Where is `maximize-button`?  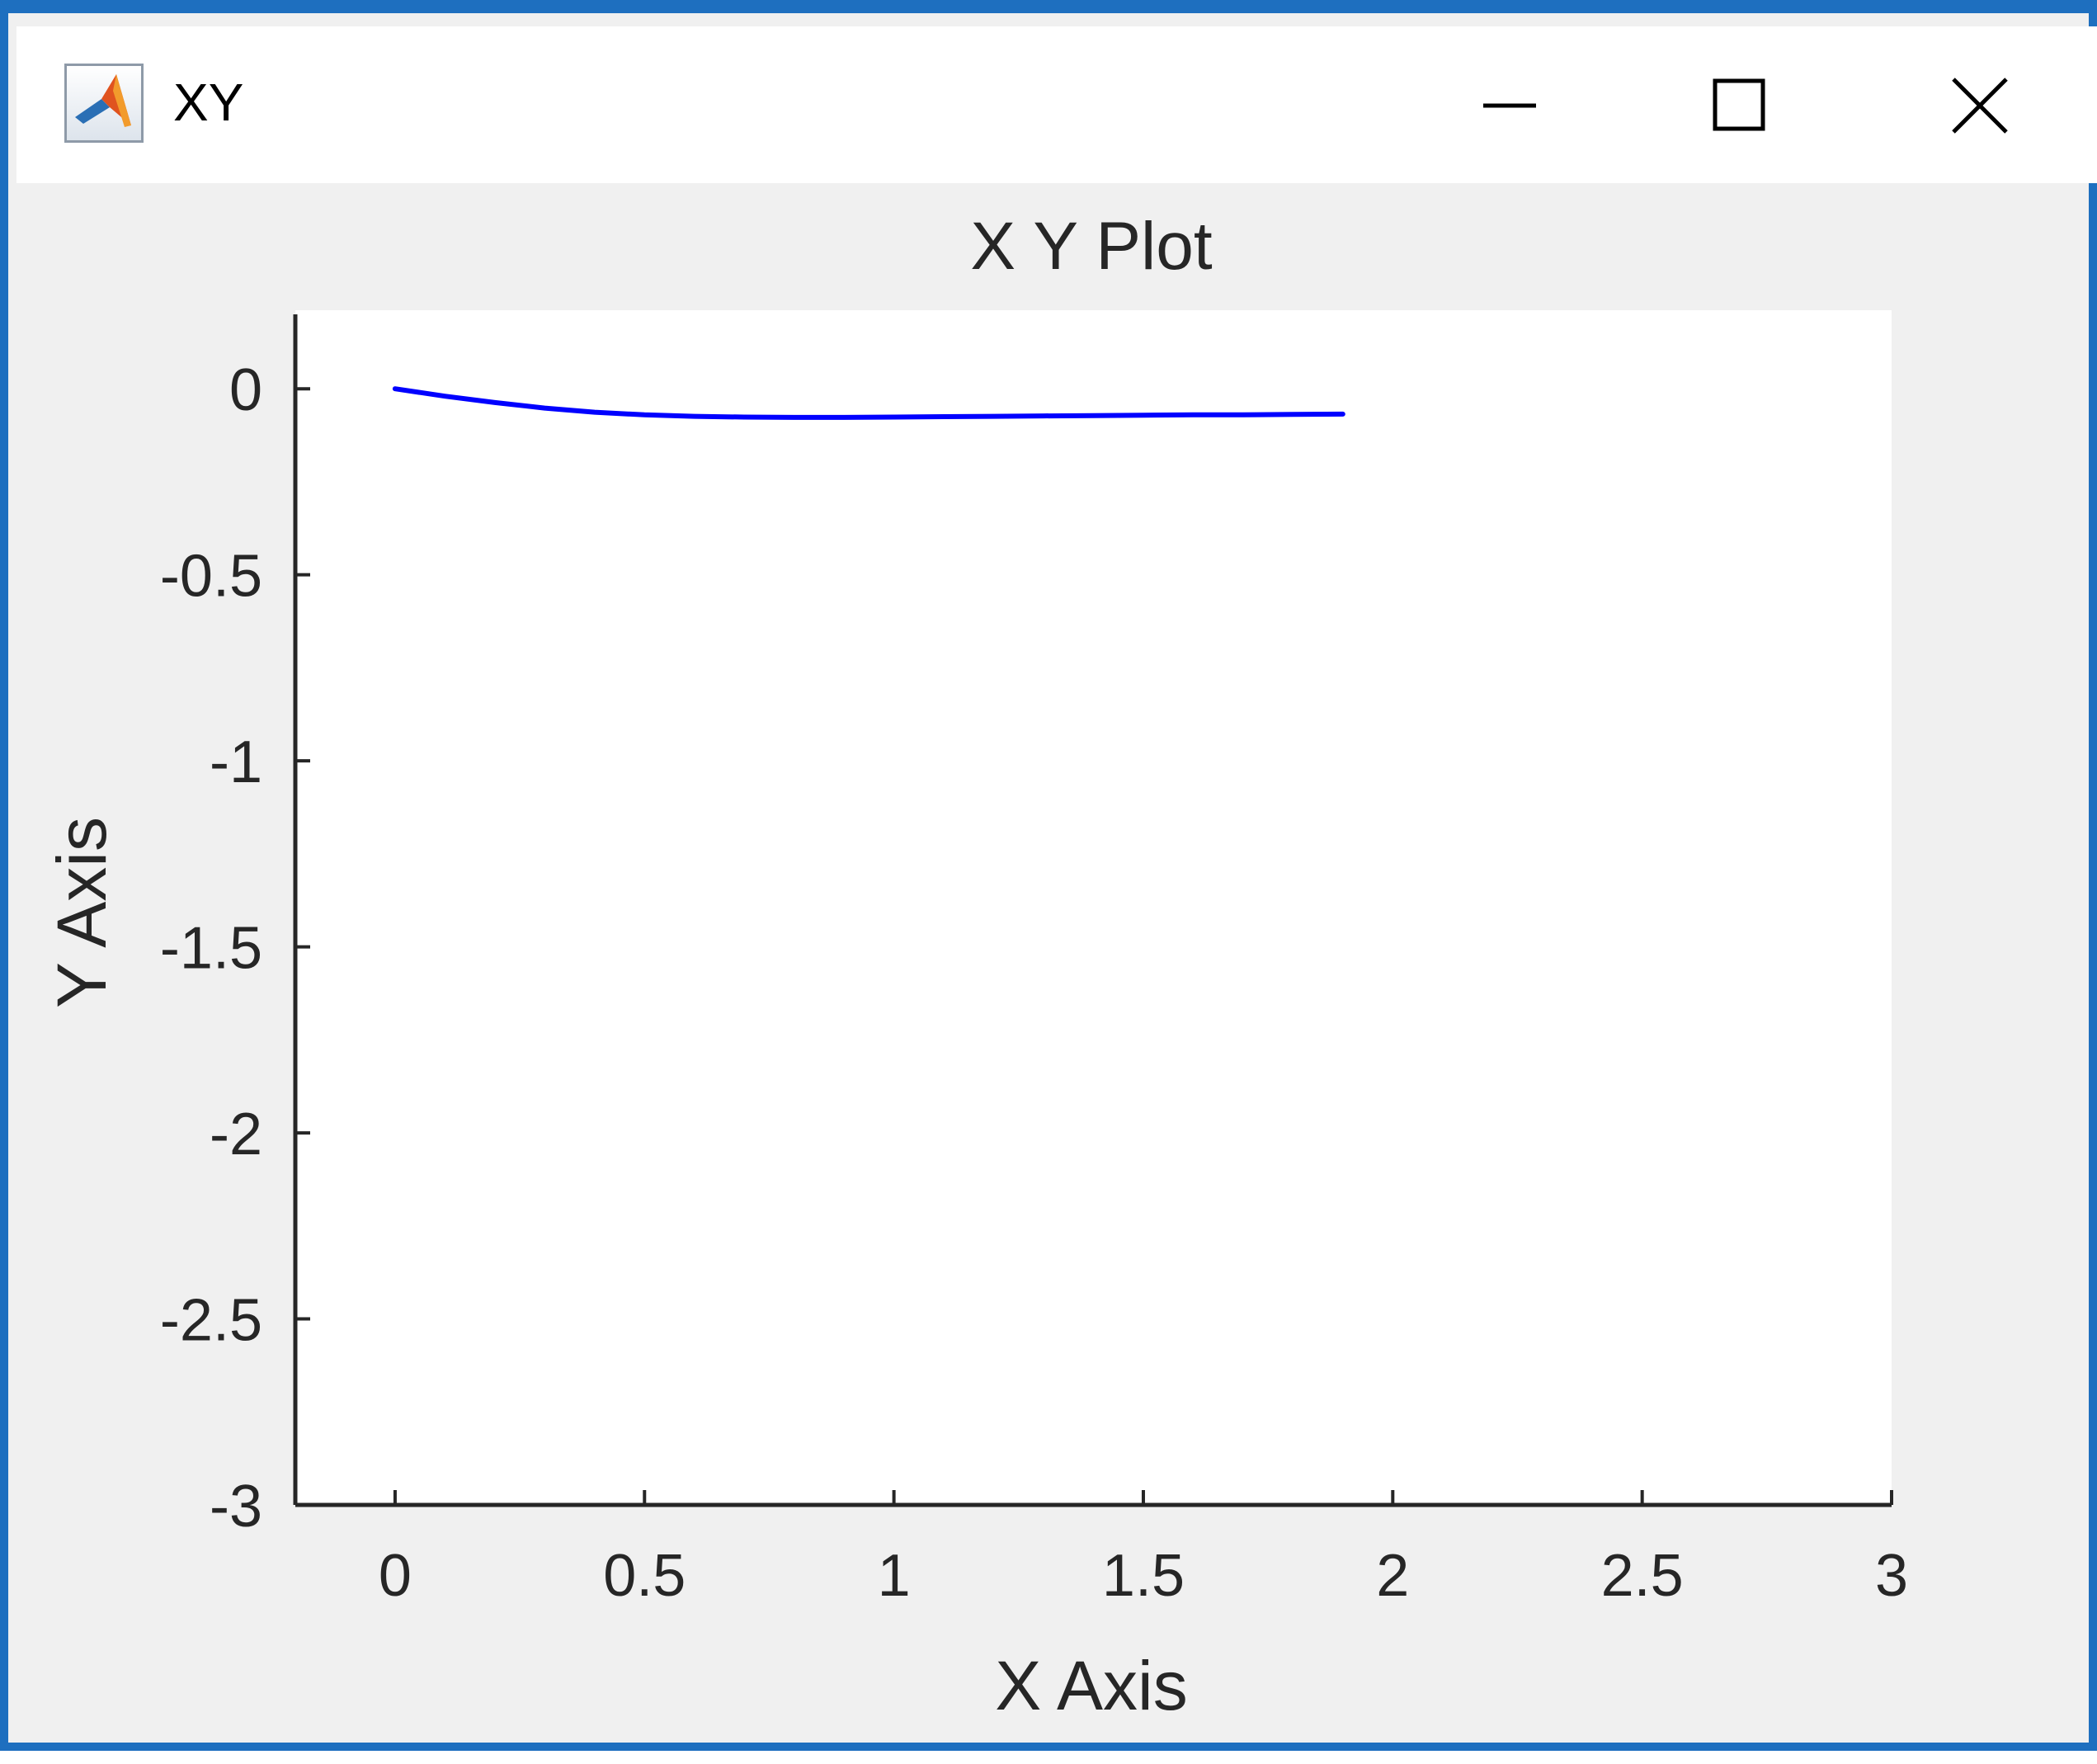
maximize-button is located at coordinates (1741, 104).